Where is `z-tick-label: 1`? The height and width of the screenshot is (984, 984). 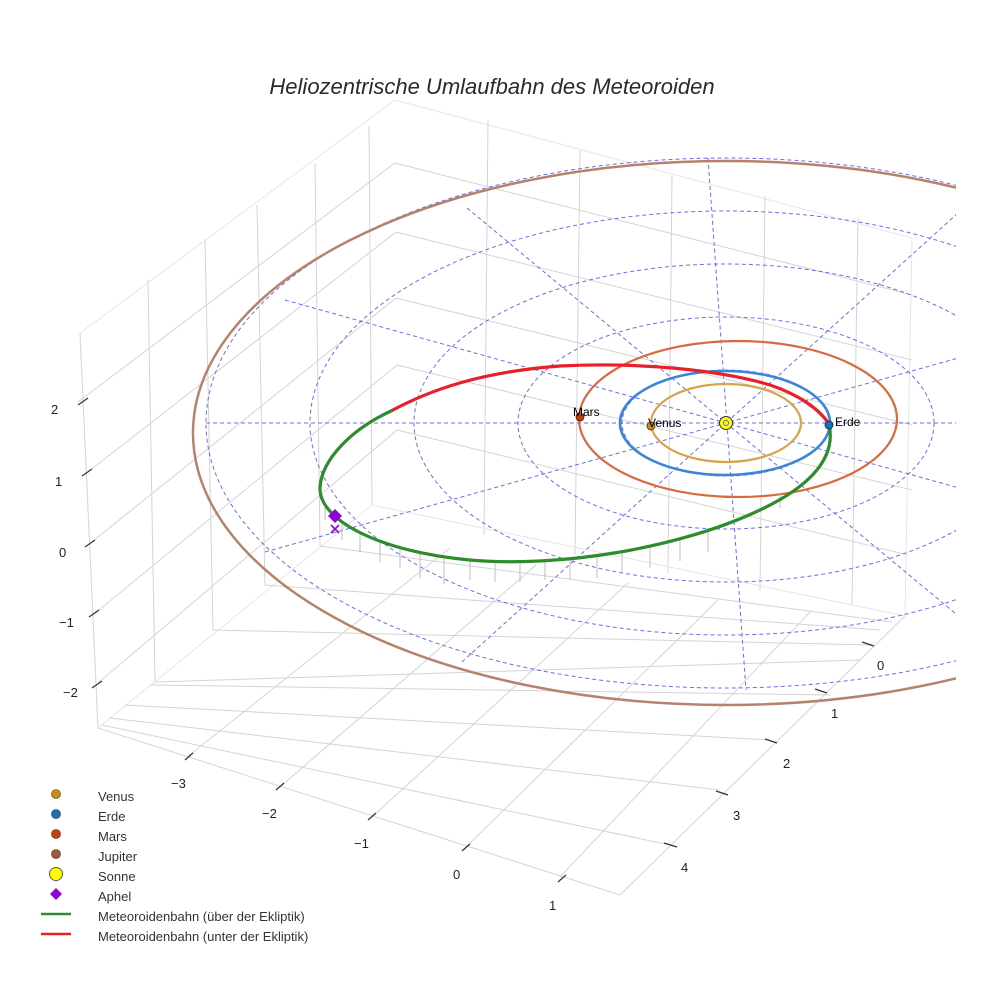 z-tick-label: 1 is located at coordinates (58, 481).